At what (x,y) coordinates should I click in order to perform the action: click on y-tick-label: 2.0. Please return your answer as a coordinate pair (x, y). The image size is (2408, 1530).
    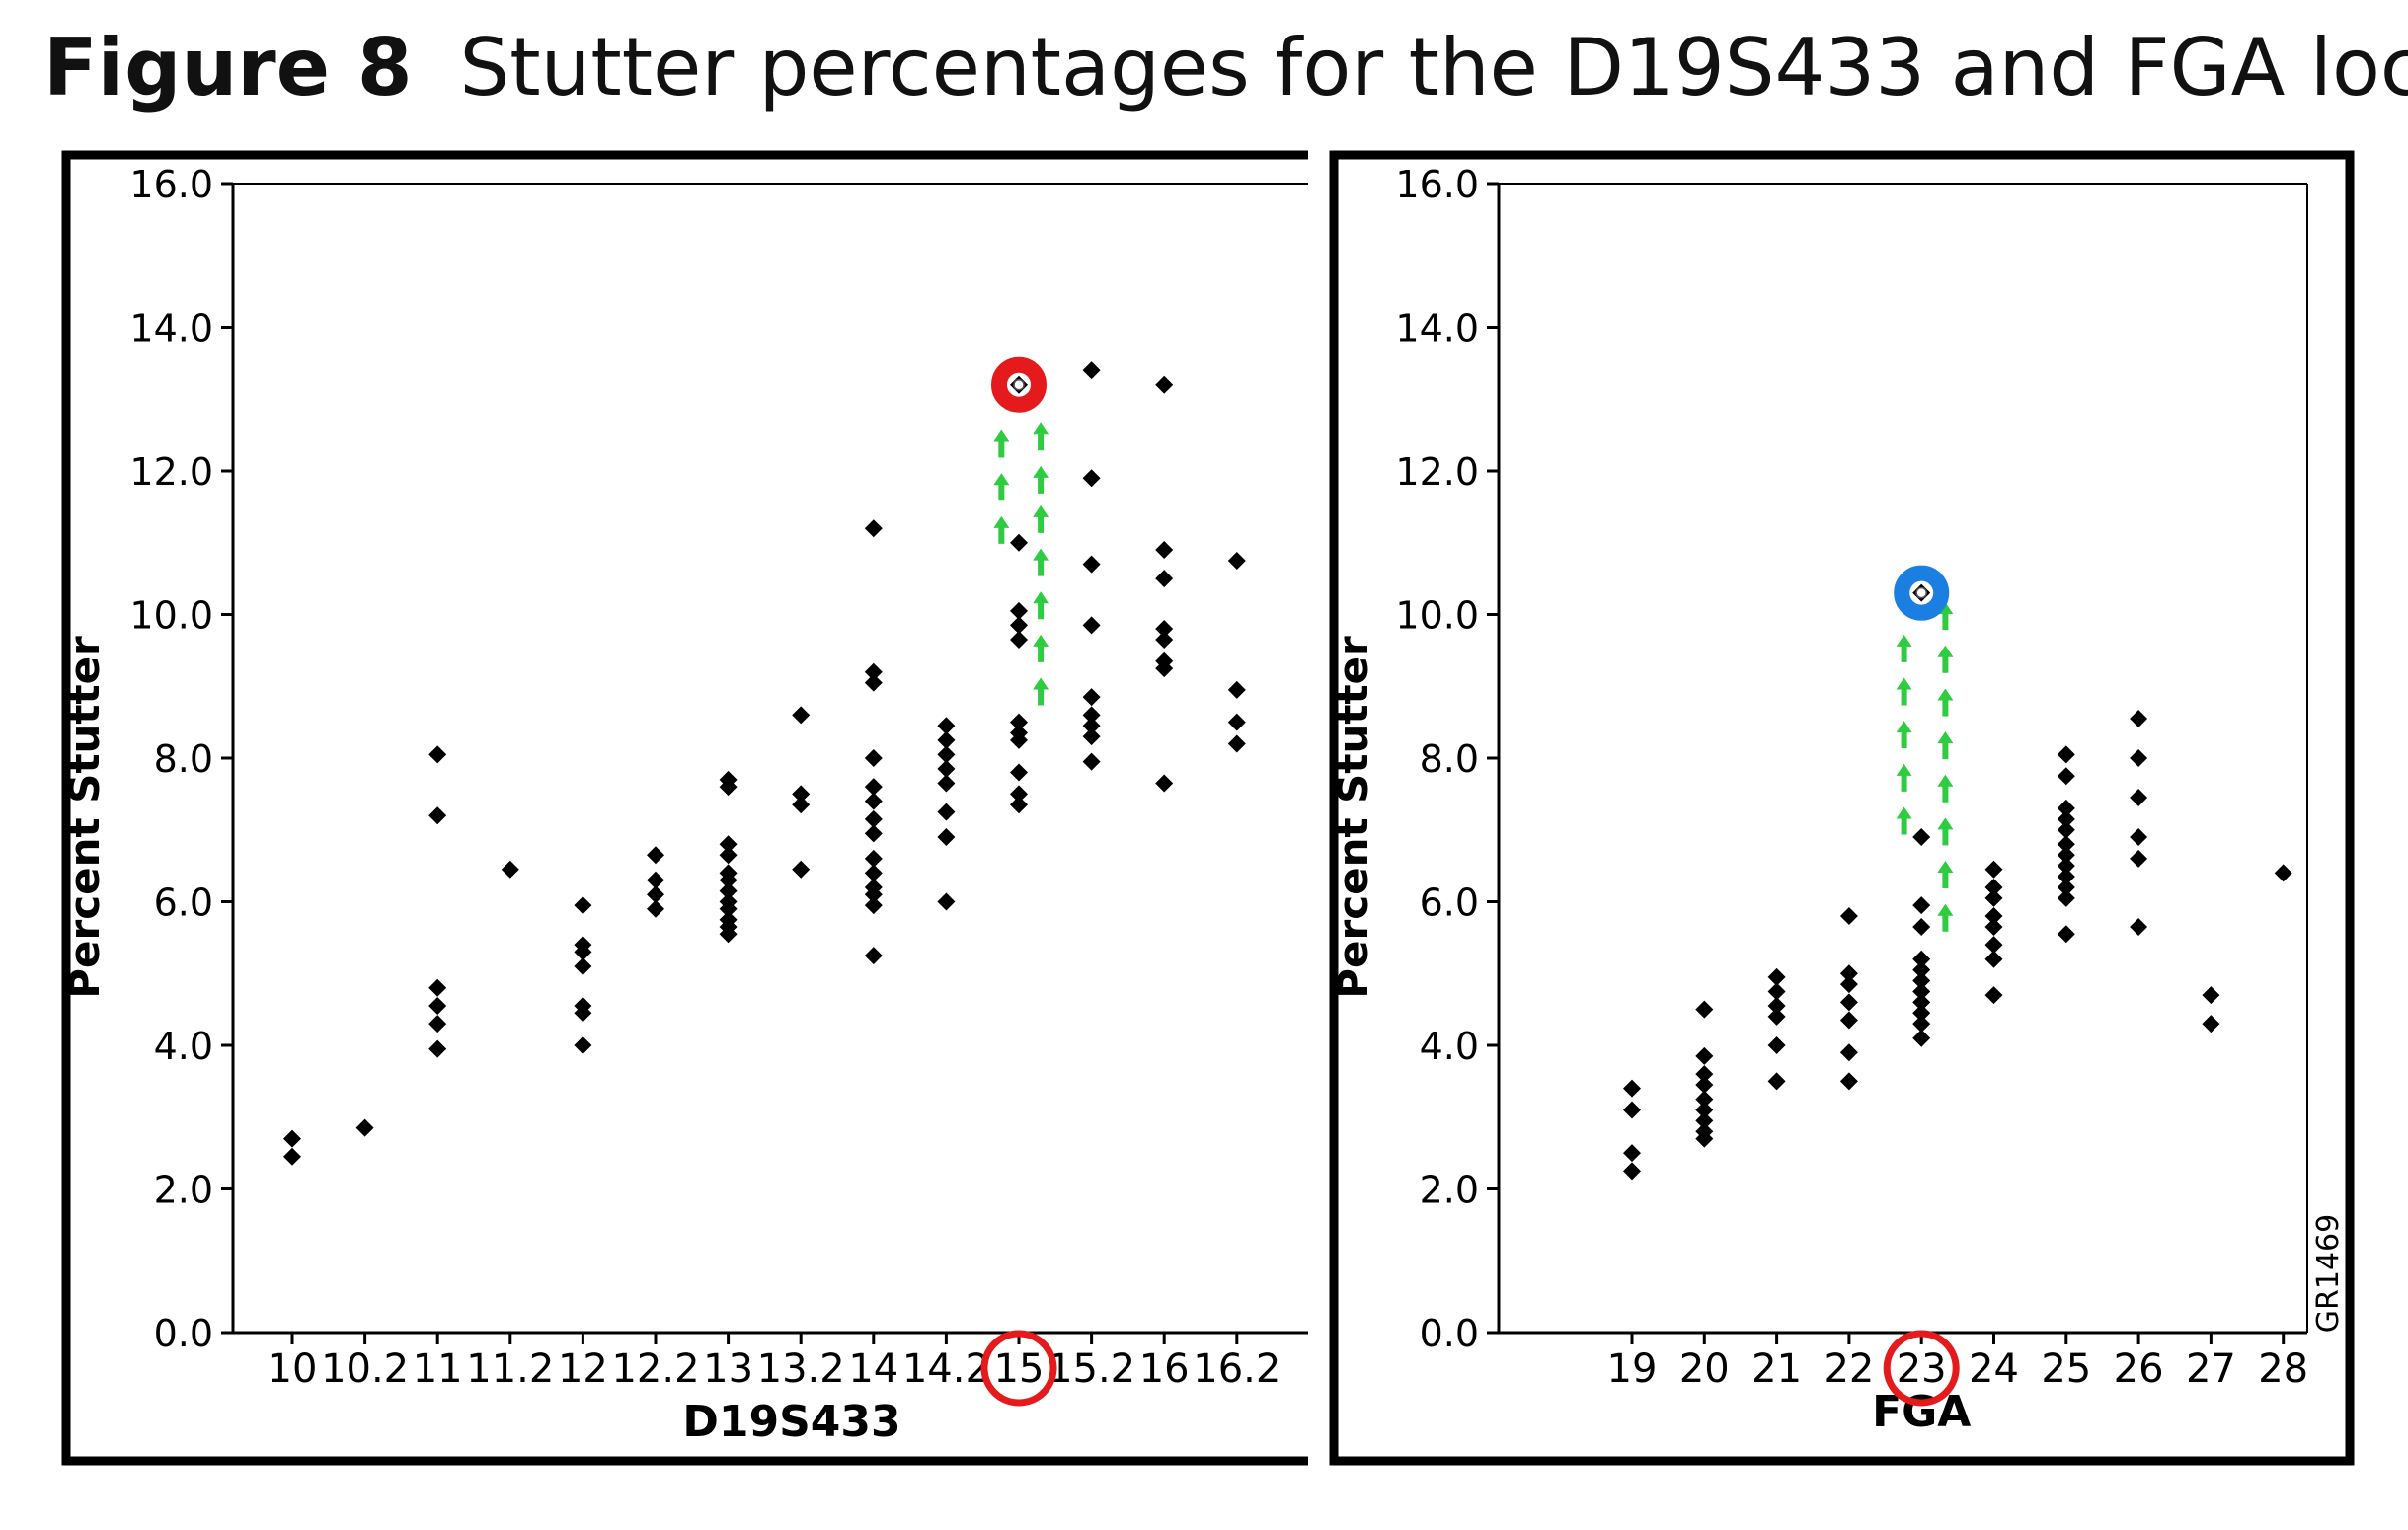
    Looking at the image, I should click on (1449, 1190).